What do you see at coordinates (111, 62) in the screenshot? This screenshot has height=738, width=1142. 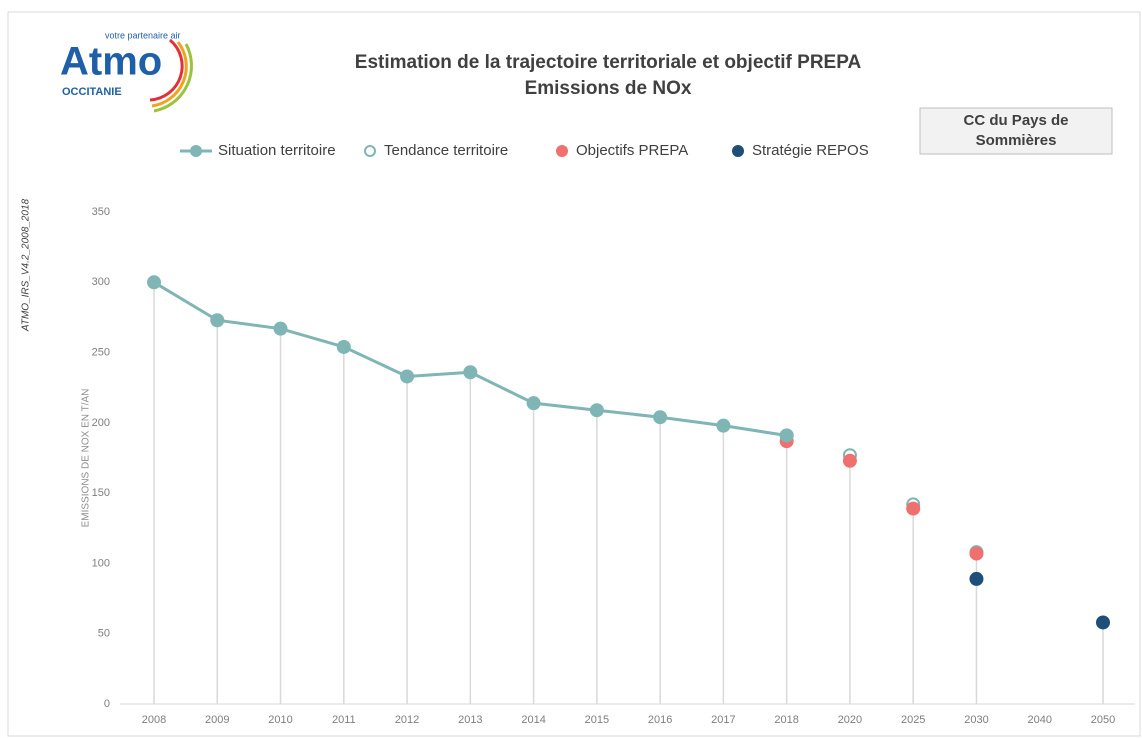 I see `logo-name: Atmo` at bounding box center [111, 62].